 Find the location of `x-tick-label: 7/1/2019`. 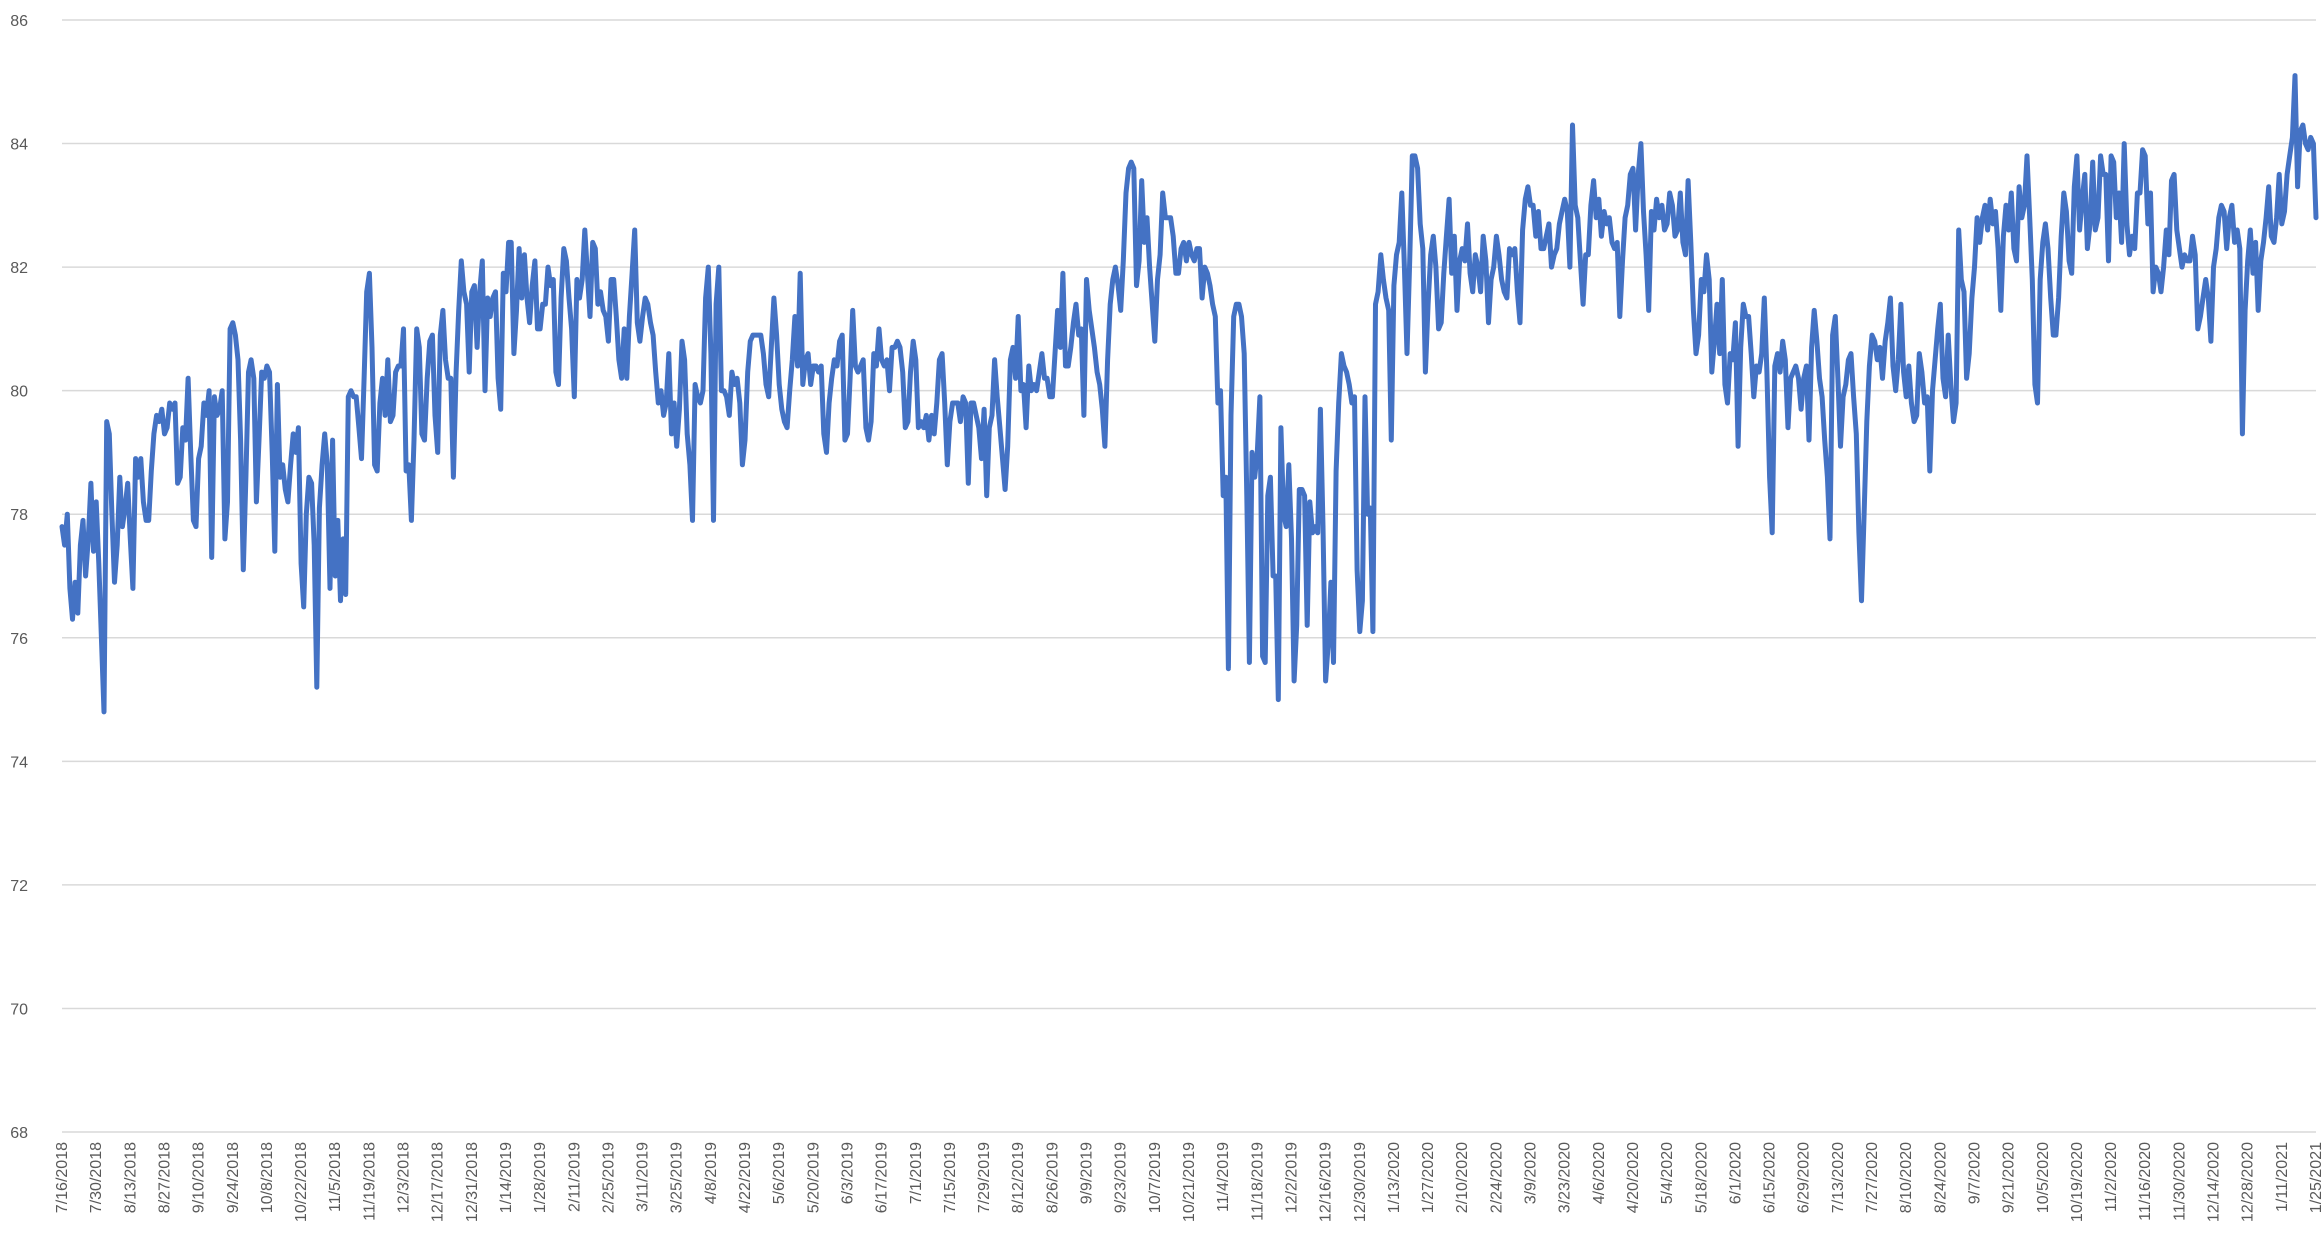

x-tick-label: 7/1/2019 is located at coordinates (916, 1173).